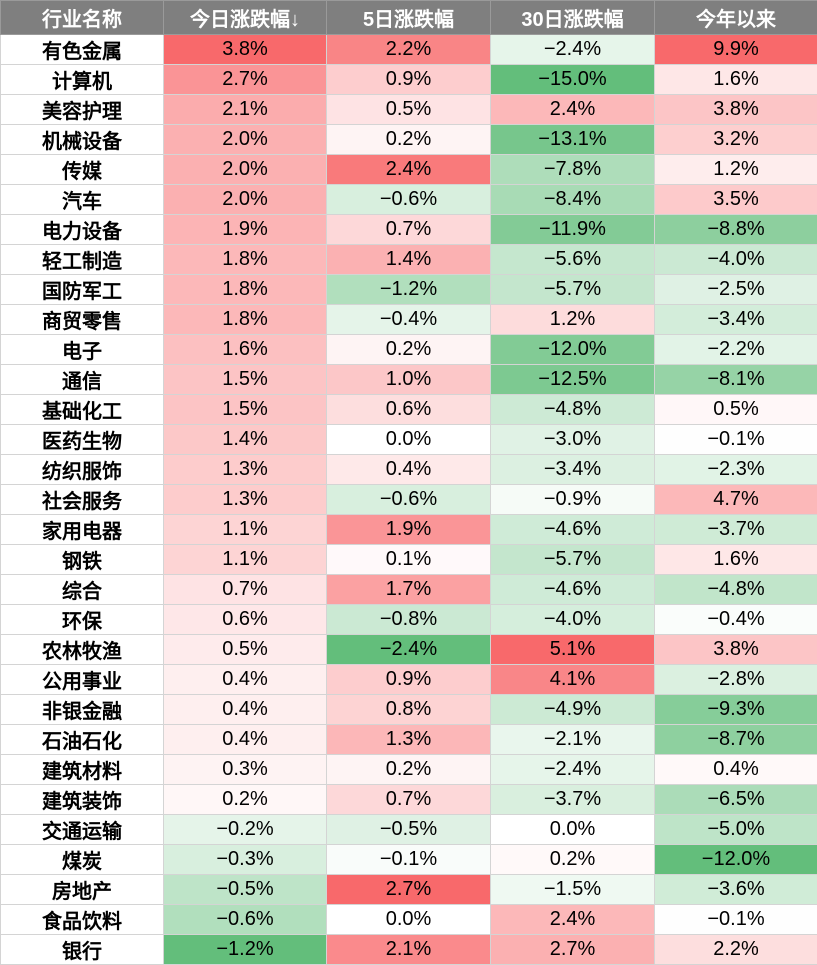  I want to click on 30day-change-cell: −2.4%, so click(573, 770).